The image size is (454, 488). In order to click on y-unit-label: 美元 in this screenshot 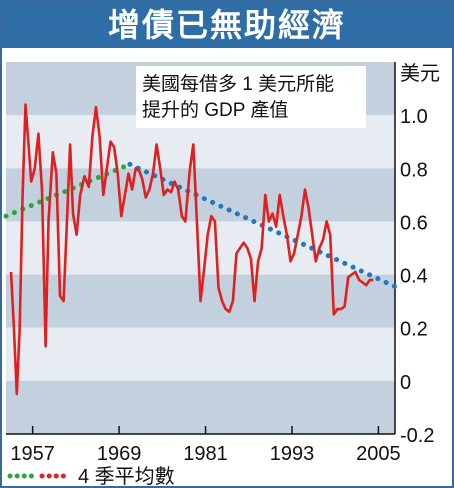, I will do `click(420, 73)`.